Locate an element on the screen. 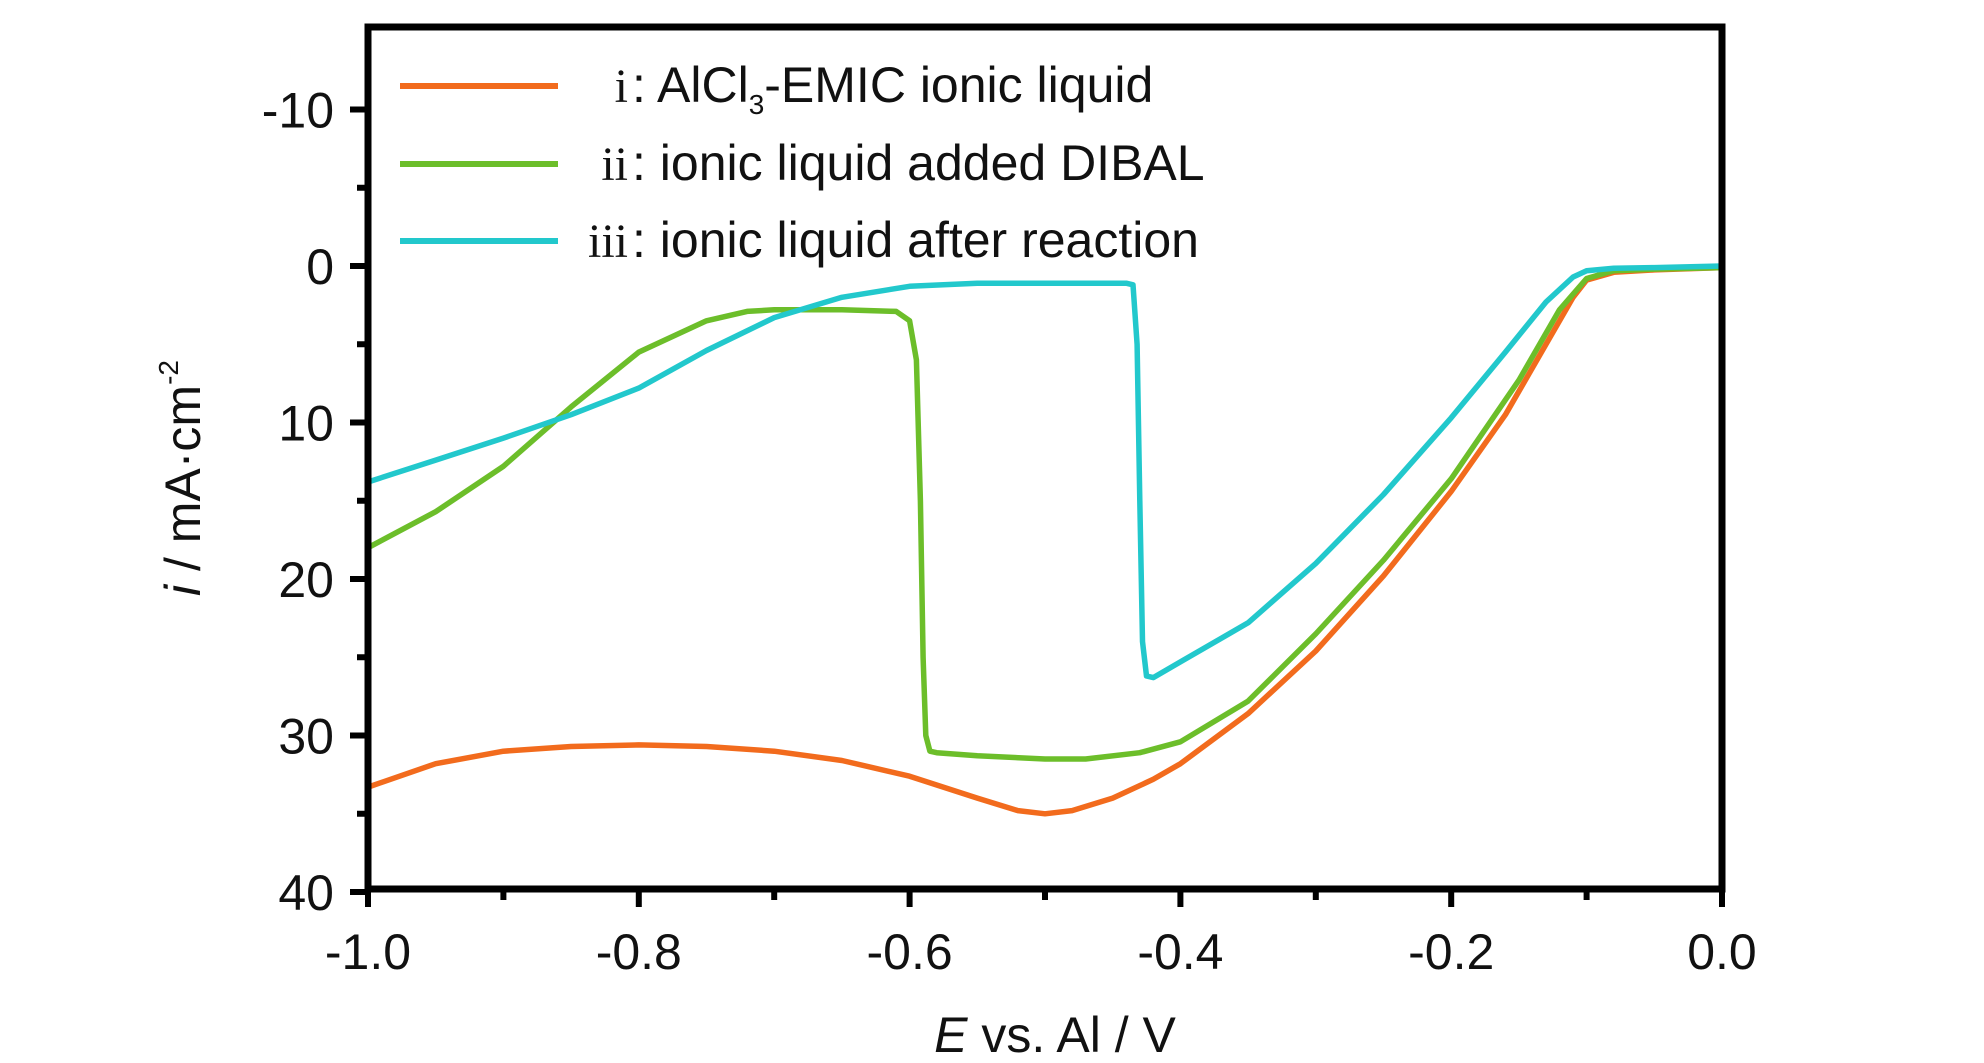 This screenshot has width=1984, height=1063. legend-label-iii: : ionic liquid after reaction is located at coordinates (915, 240).